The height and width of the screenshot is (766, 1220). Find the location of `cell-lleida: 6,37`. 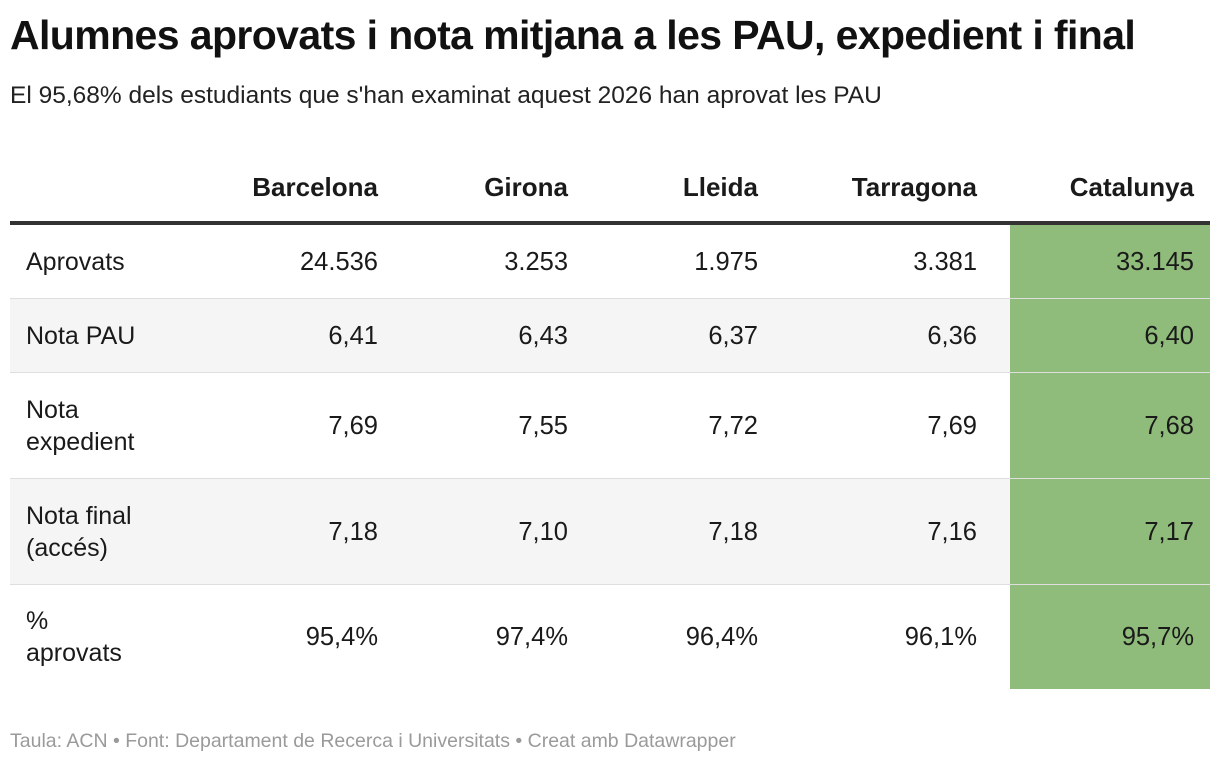

cell-lleida: 6,37 is located at coordinates (733, 336).